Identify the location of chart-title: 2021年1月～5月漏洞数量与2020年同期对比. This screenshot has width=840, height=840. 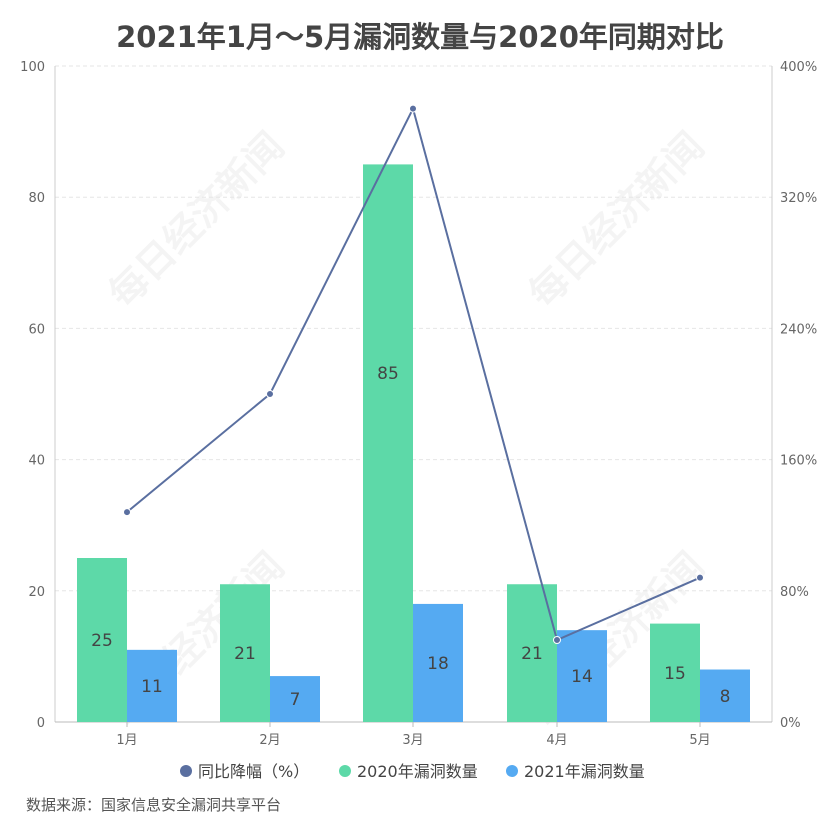
(420, 37).